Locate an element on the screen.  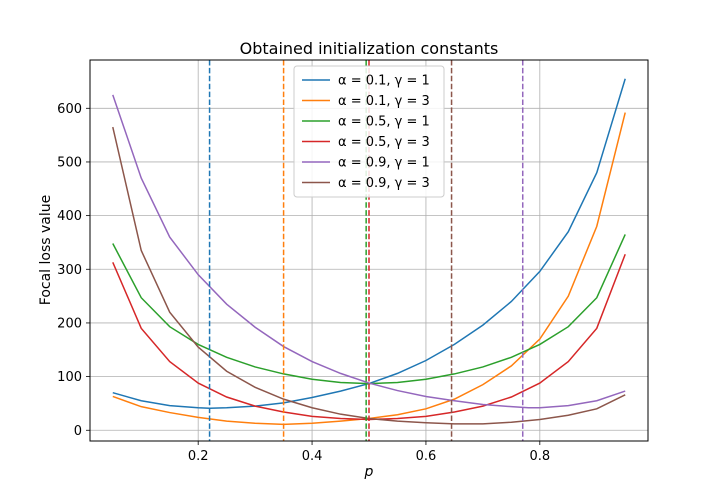
x-tick-label: 0.6 is located at coordinates (426, 456).